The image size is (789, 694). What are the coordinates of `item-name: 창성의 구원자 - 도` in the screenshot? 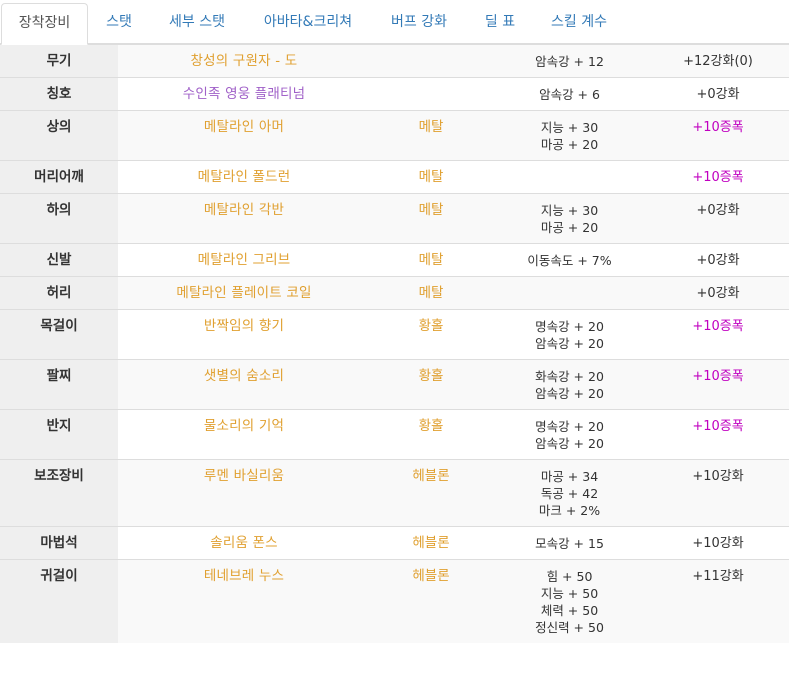 It's located at (244, 61).